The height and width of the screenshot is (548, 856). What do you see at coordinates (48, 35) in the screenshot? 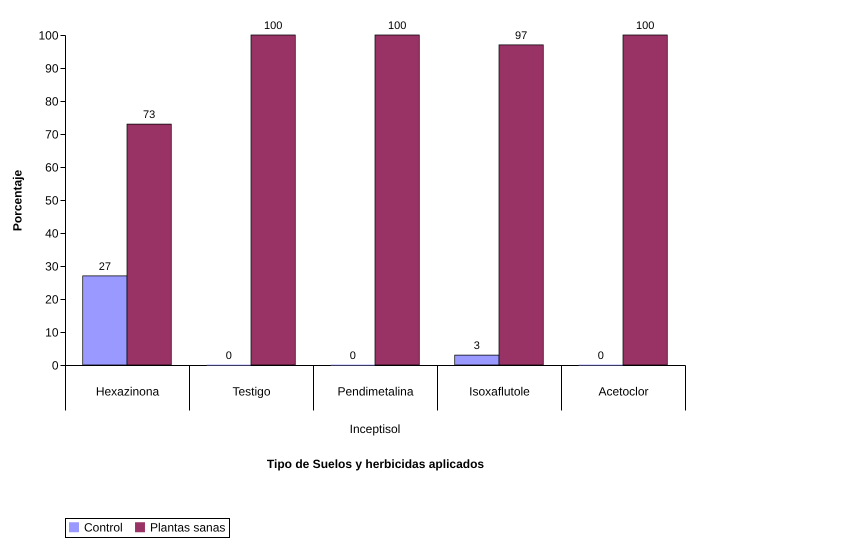
I see `y-tick-label: 100` at bounding box center [48, 35].